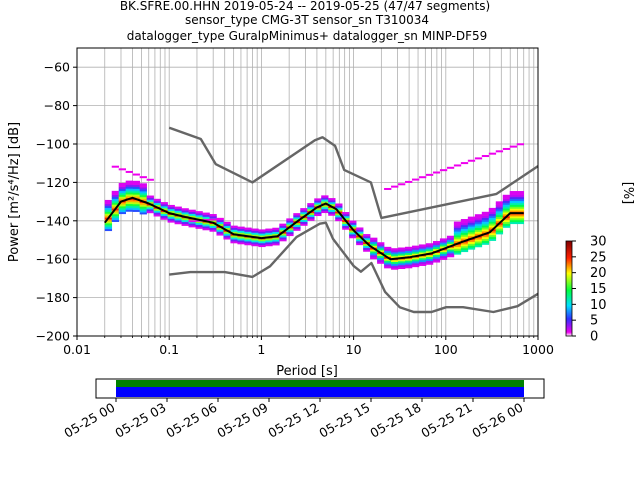  Describe the element at coordinates (14, 192) in the screenshot. I see `y-axis-label: Power [m²/s⁴/Hz] [dB]` at that location.